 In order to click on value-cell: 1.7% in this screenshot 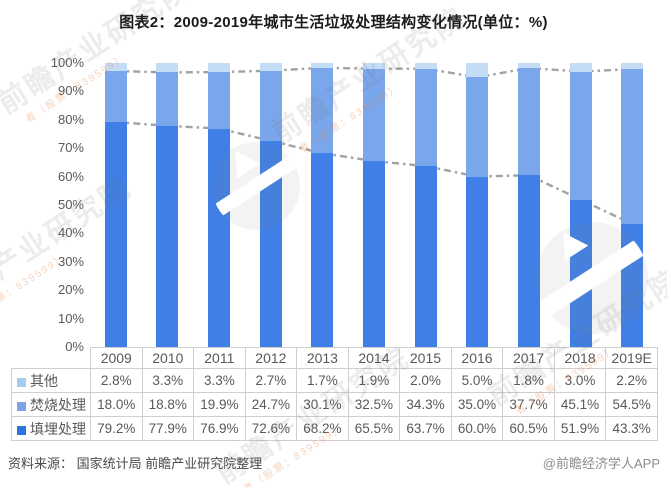, I will do `click(322, 380)`.